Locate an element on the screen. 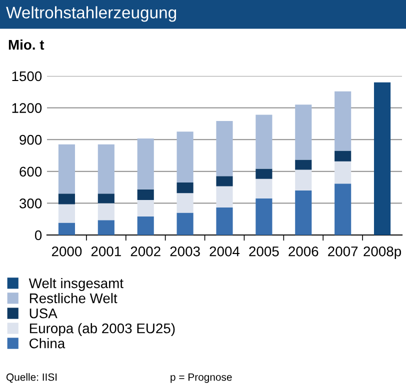 Image resolution: width=406 pixels, height=392 pixels. x-tick-label: 2008p is located at coordinates (383, 253).